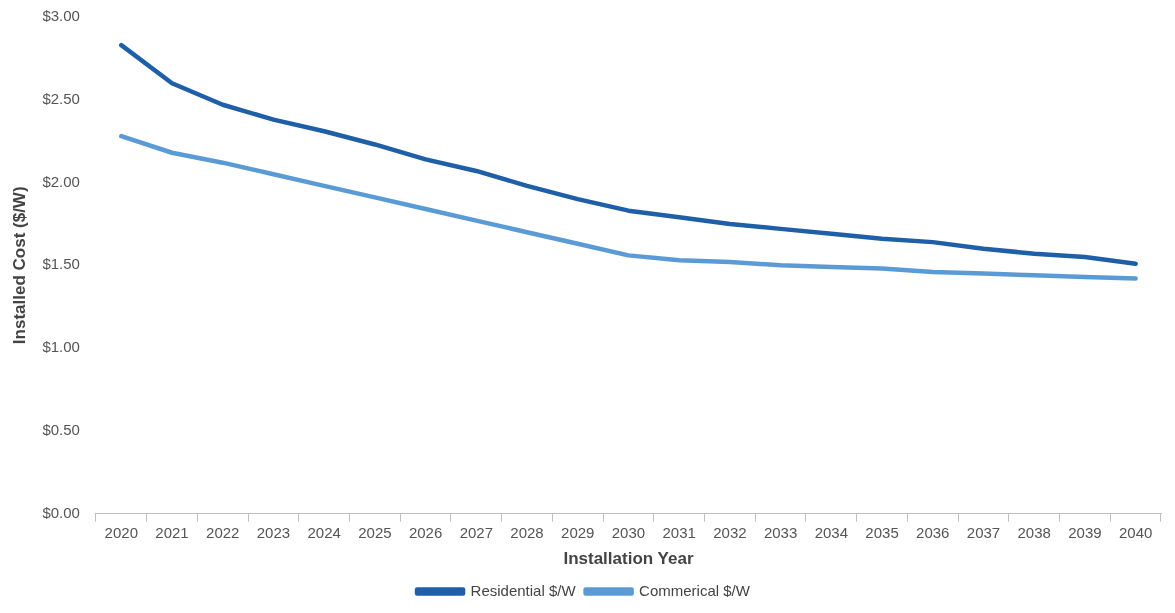 Image resolution: width=1175 pixels, height=613 pixels. What do you see at coordinates (628, 532) in the screenshot?
I see `x-tick-label: 2030` at bounding box center [628, 532].